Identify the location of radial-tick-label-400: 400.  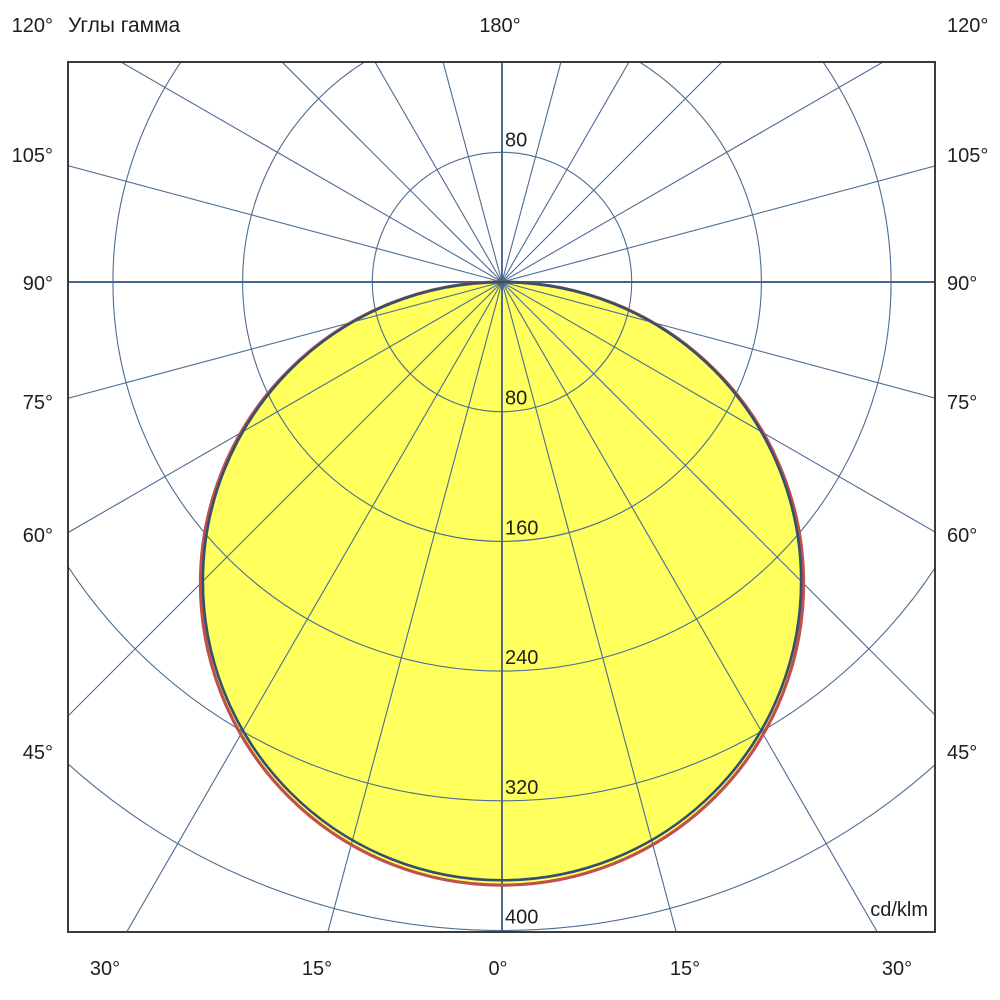
(521, 918).